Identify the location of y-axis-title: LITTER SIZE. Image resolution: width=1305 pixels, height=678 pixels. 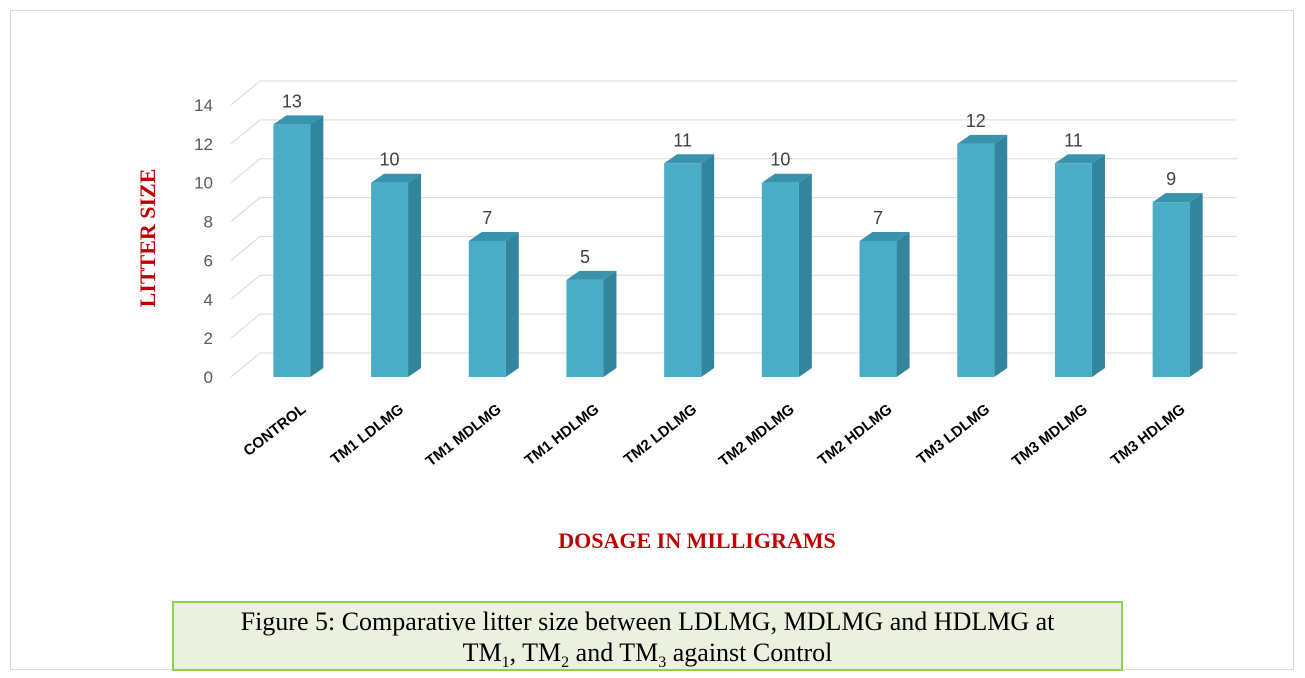
(147, 238).